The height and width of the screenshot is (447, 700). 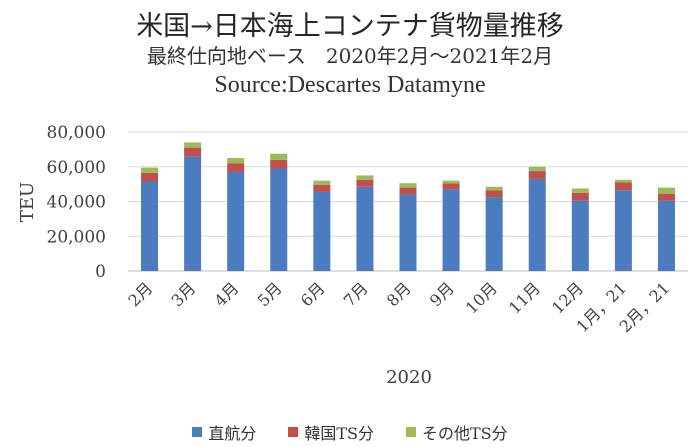 I want to click on x-tick-label: 7月, so click(x=356, y=294).